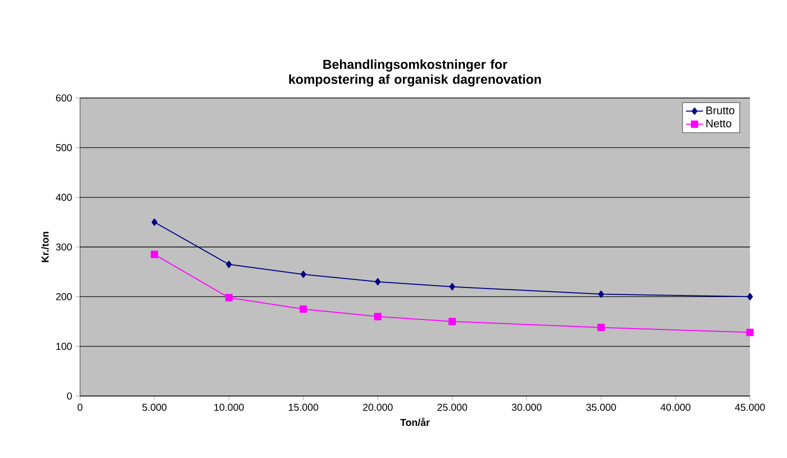 The image size is (787, 458). I want to click on x-axis-title: Ton/år, so click(415, 422).